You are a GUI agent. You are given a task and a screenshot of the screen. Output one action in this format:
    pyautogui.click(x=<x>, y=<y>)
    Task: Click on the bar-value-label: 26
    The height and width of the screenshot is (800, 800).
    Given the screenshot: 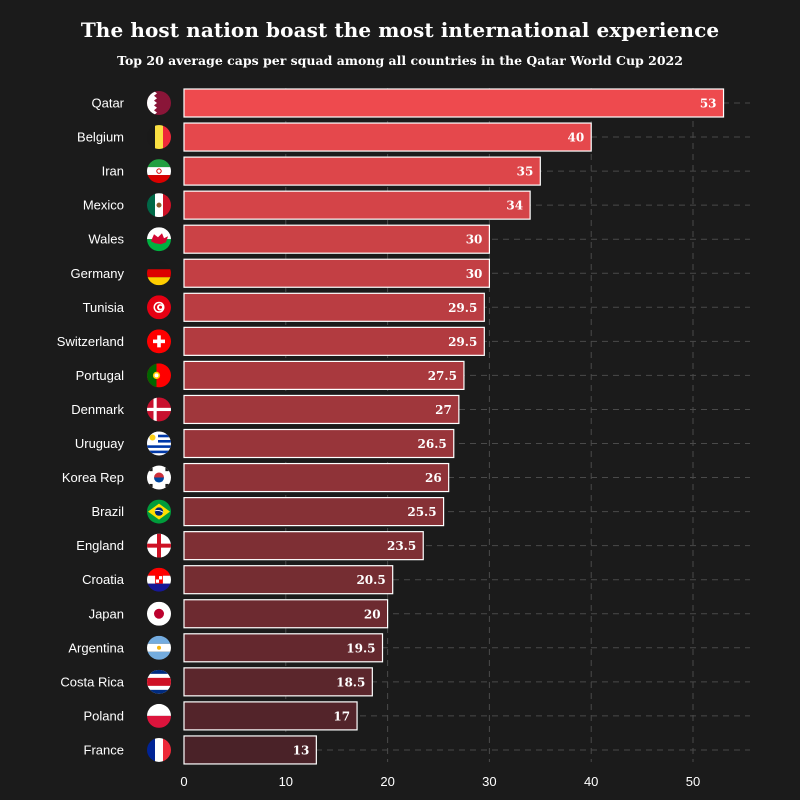 What is the action you would take?
    pyautogui.click(x=433, y=478)
    